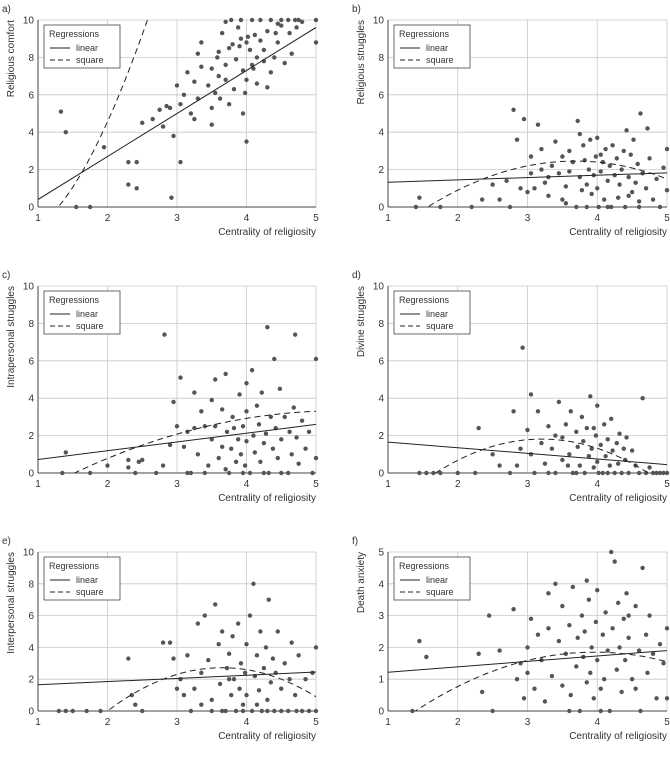 The image size is (670, 775). What do you see at coordinates (82, 578) in the screenshot?
I see `legend-box` at bounding box center [82, 578].